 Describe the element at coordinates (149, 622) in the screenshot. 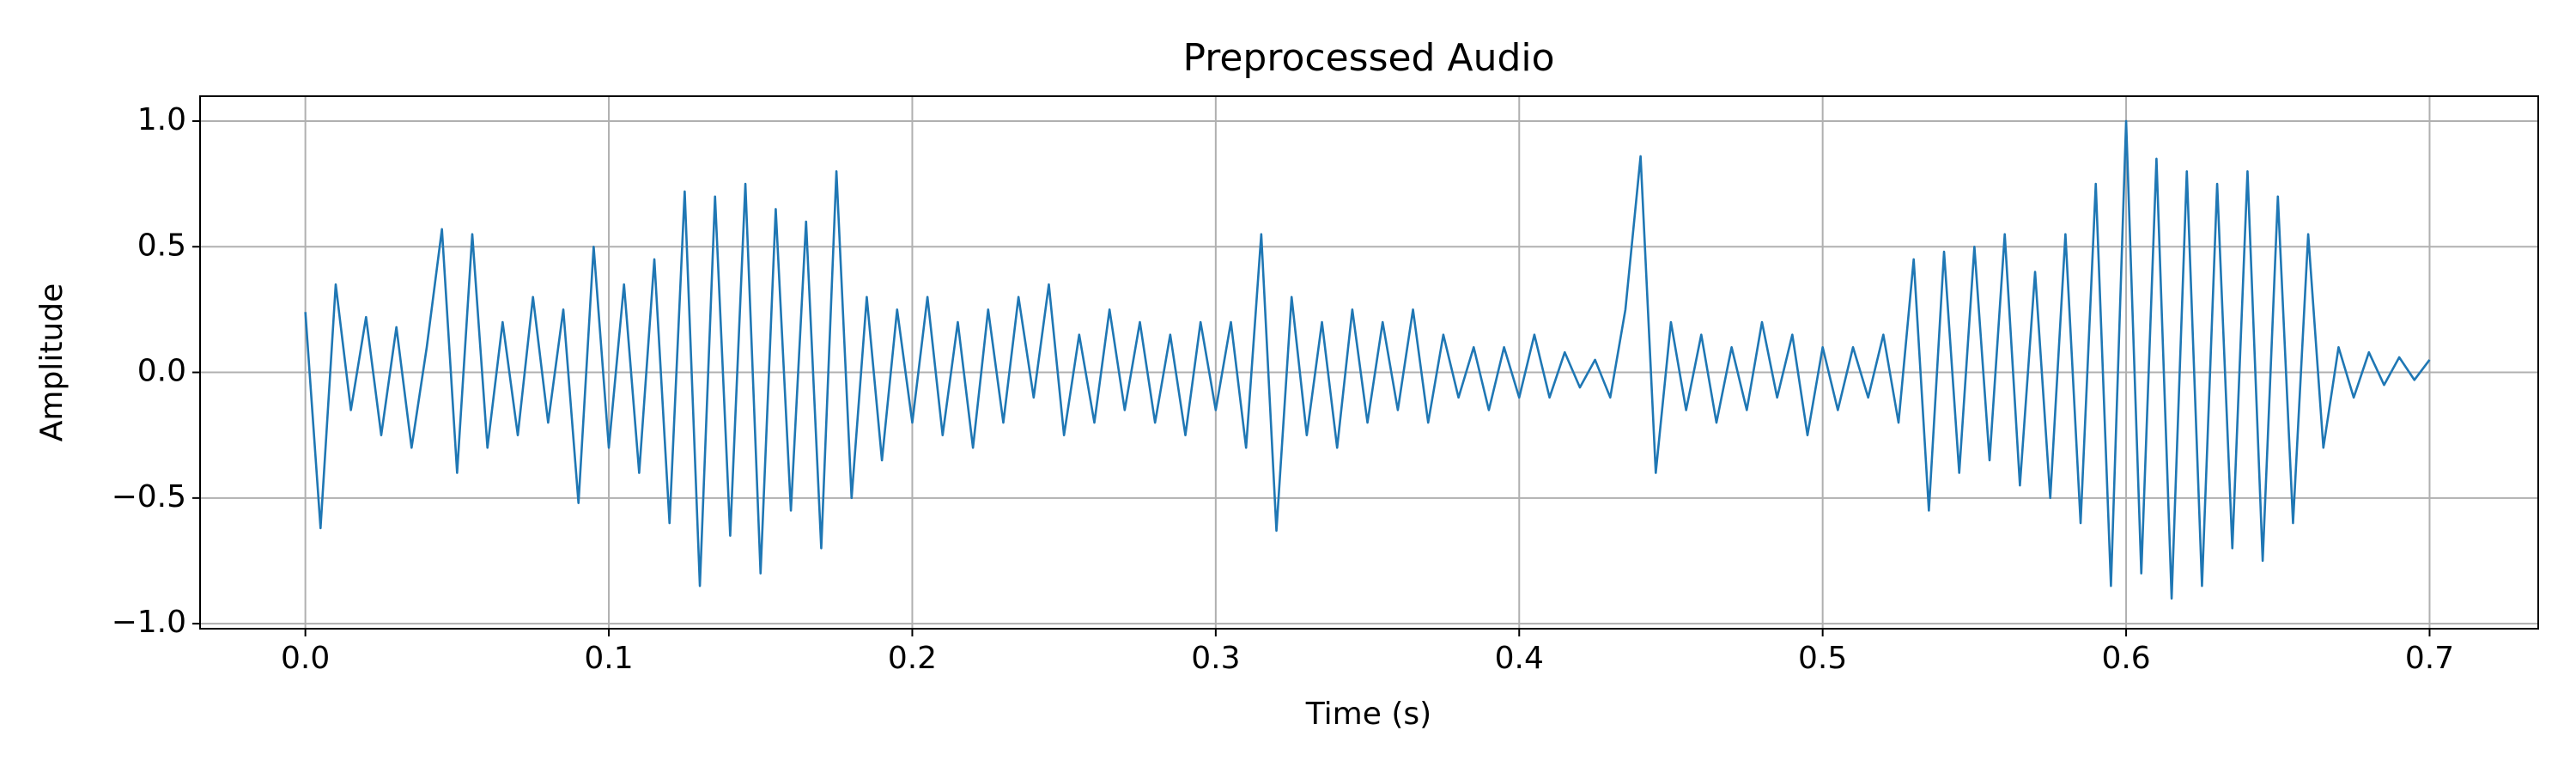

I see `y-tick-label: −1.0` at that location.